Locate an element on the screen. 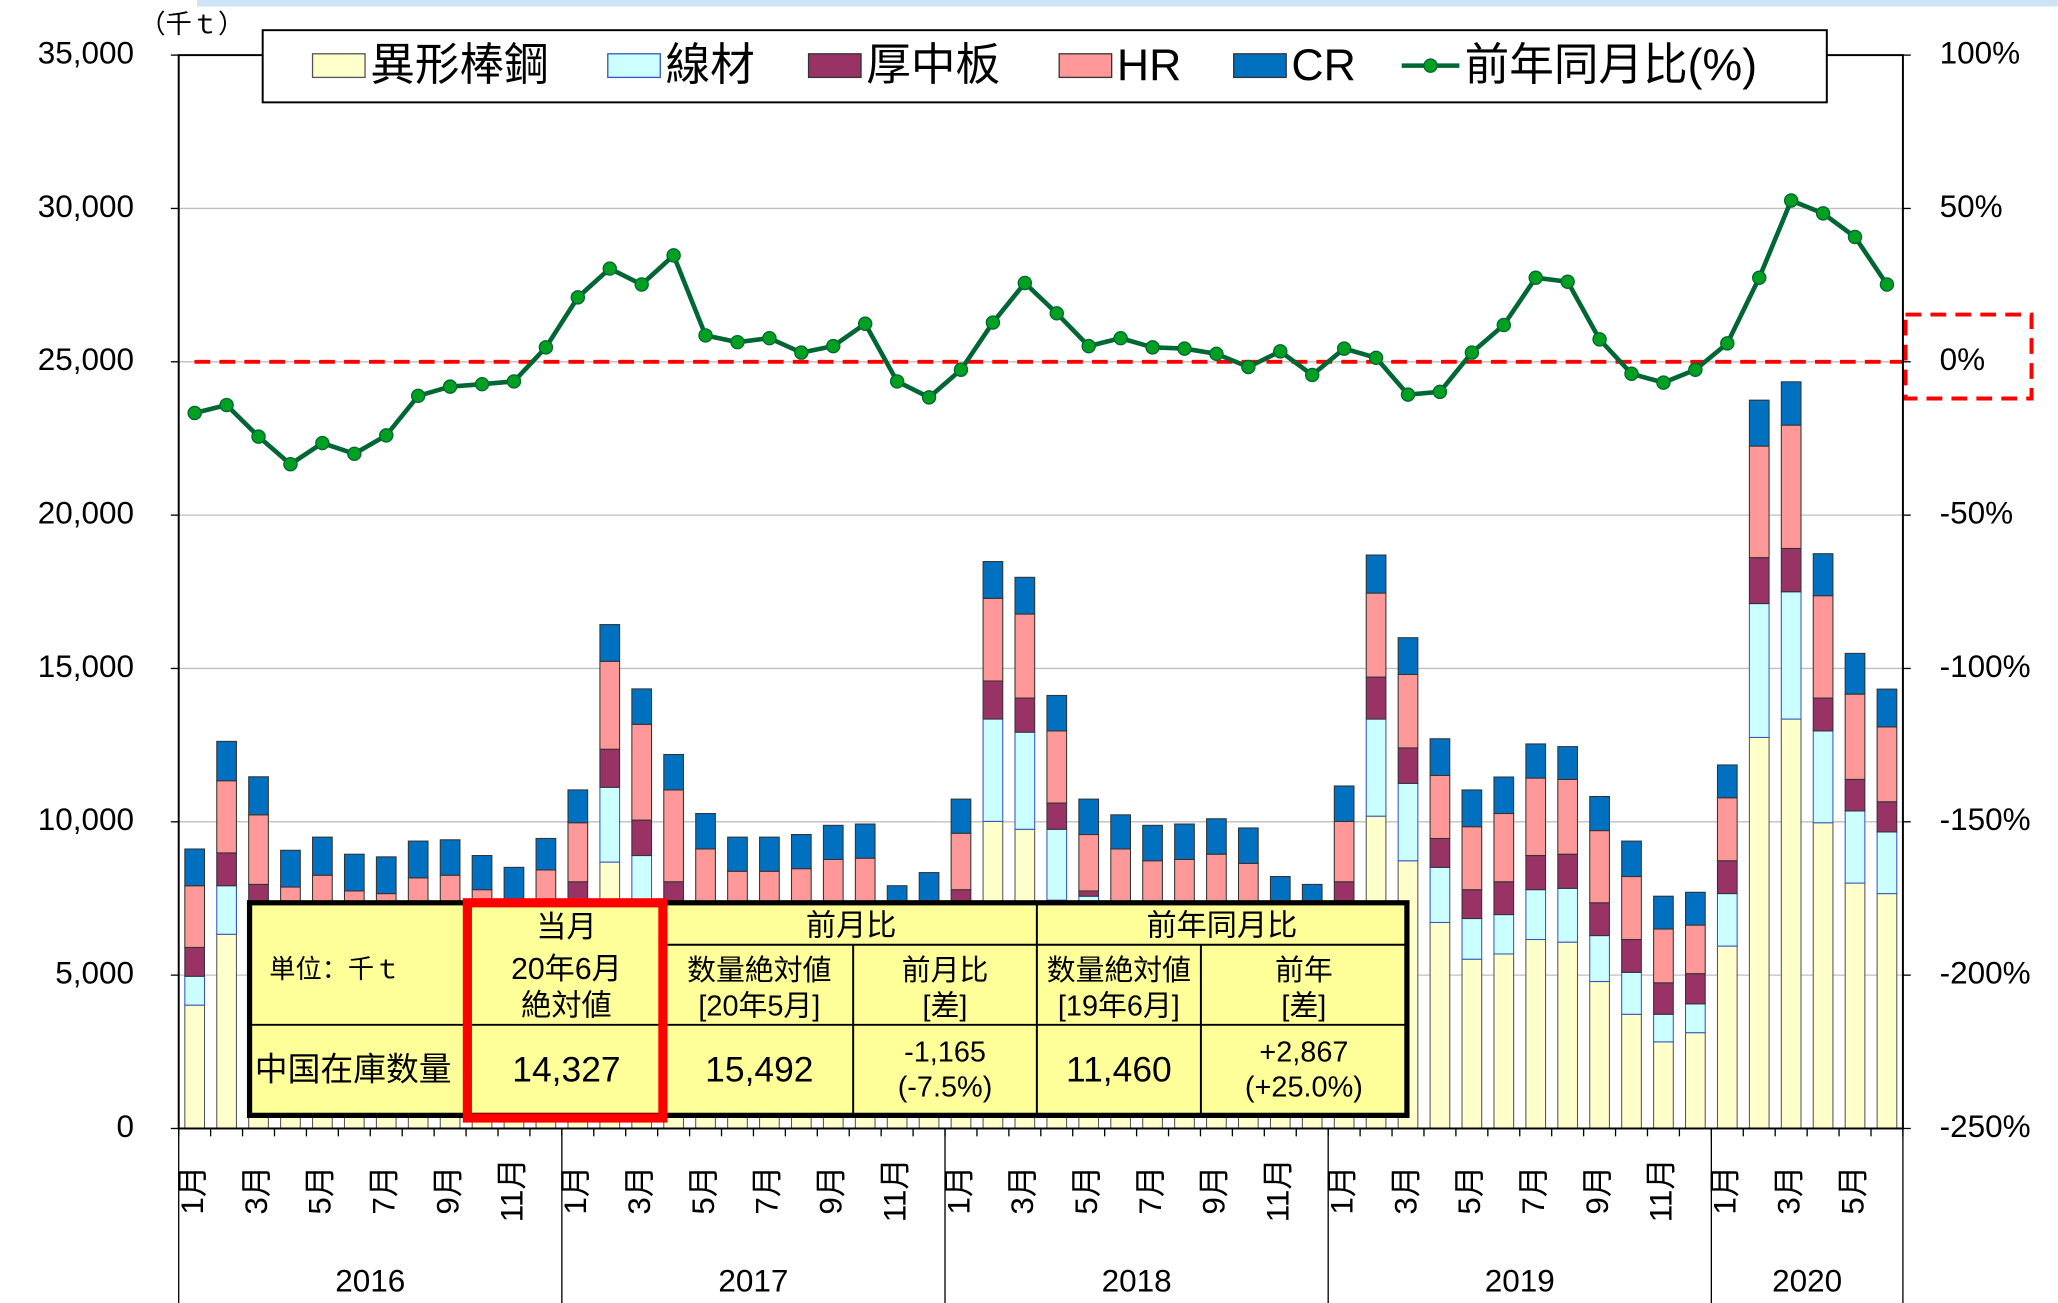 This screenshot has height=1303, width=2058. top-band is located at coordinates (1127, 3).